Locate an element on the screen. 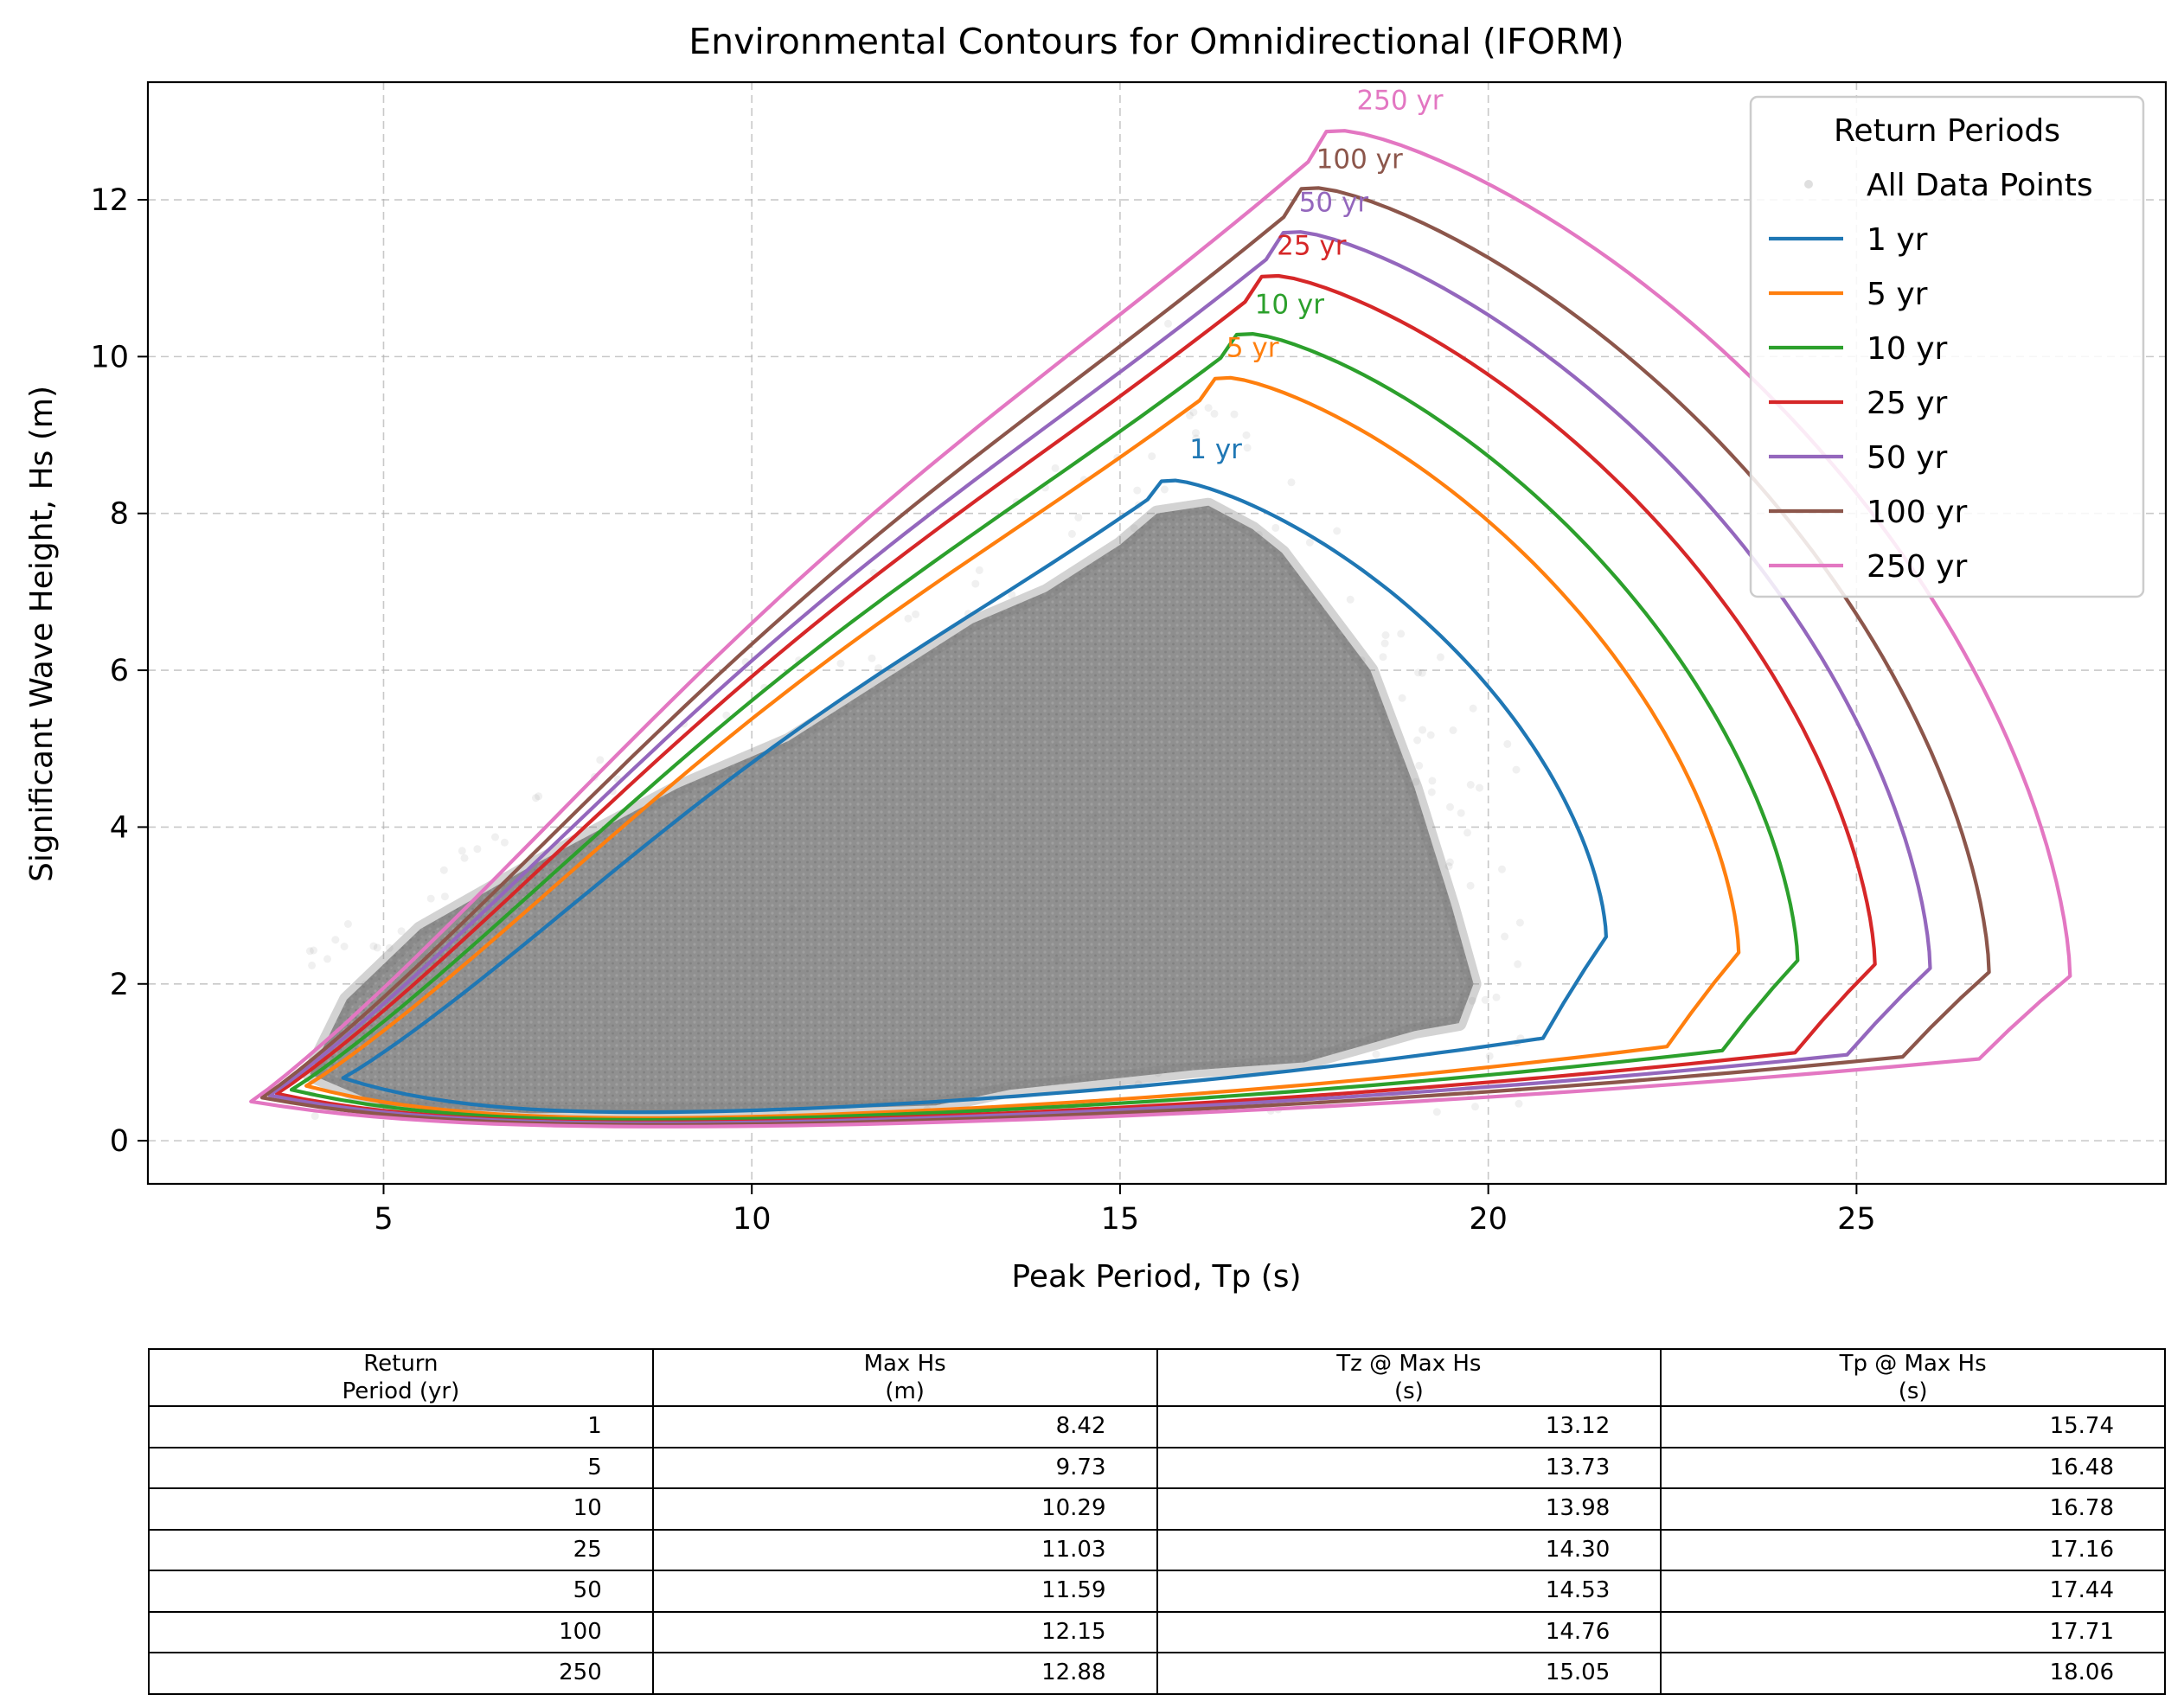 Image resolution: width=2184 pixels, height=1701 pixels. table-header-text: (s) is located at coordinates (1408, 1391).